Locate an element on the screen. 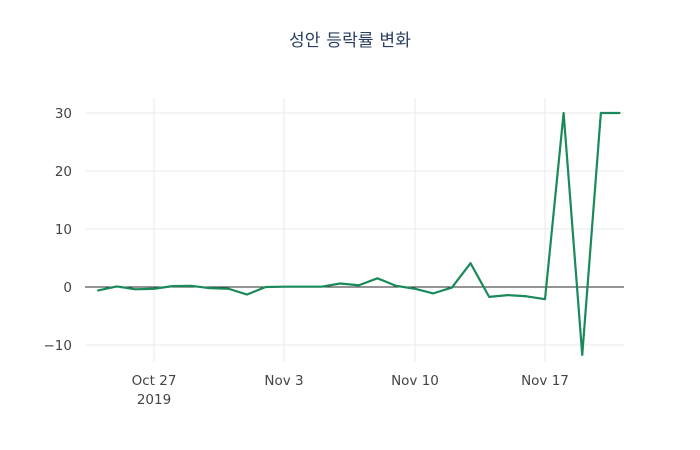 The width and height of the screenshot is (700, 450). x-axis-tick-labels: Oct 27 2019 Nov 3 Nov 10 Nov 17 is located at coordinates (350, 390).